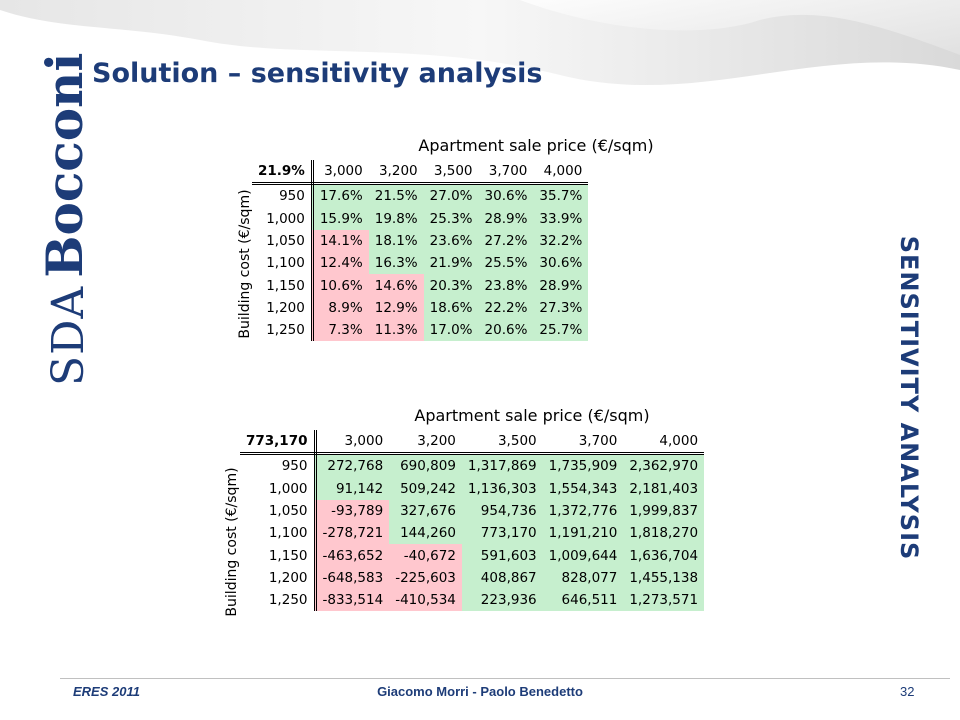 The width and height of the screenshot is (960, 720). I want to click on footer-authors: Giacomo Morri - Paolo Benedetto, so click(480, 691).